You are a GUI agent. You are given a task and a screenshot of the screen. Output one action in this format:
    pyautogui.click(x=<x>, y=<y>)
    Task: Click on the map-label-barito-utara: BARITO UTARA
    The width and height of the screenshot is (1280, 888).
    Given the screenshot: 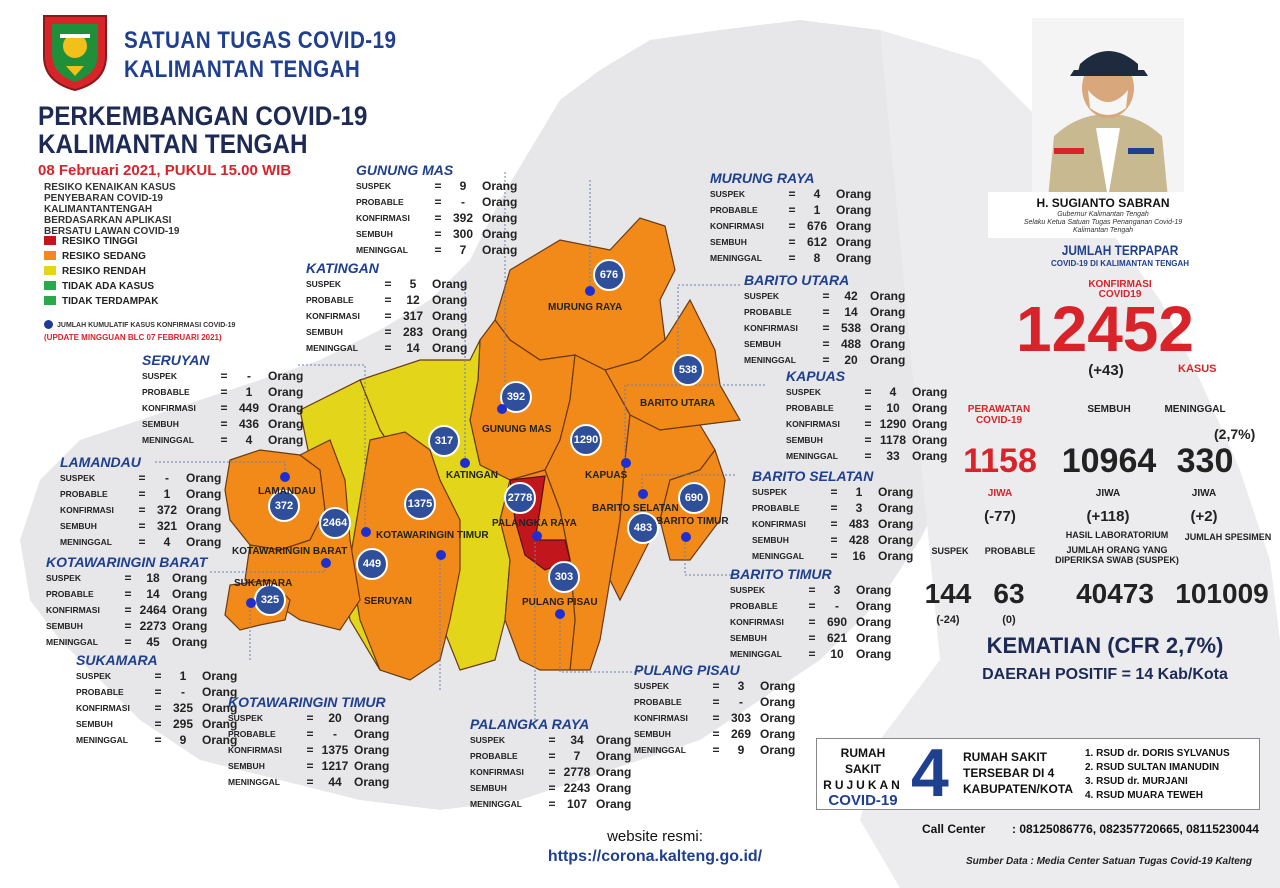 What is the action you would take?
    pyautogui.click(x=678, y=403)
    